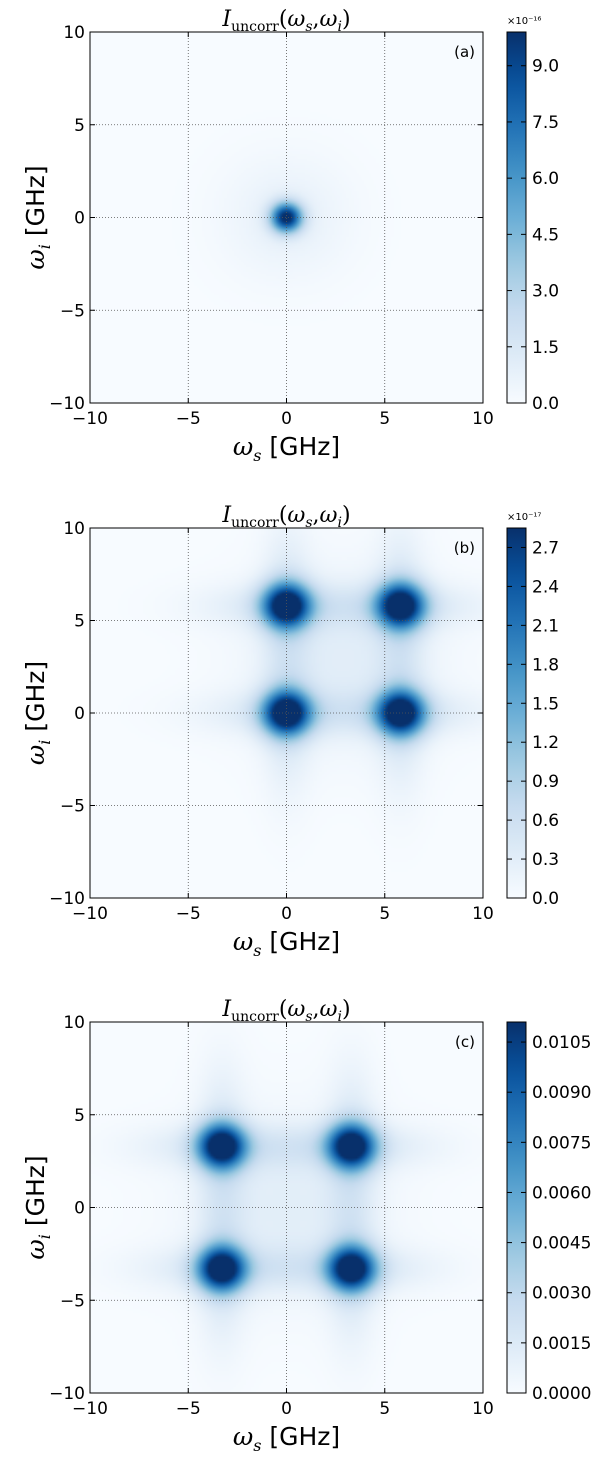  I want to click on colorbar-tick-label: 2.1, so click(545, 626).